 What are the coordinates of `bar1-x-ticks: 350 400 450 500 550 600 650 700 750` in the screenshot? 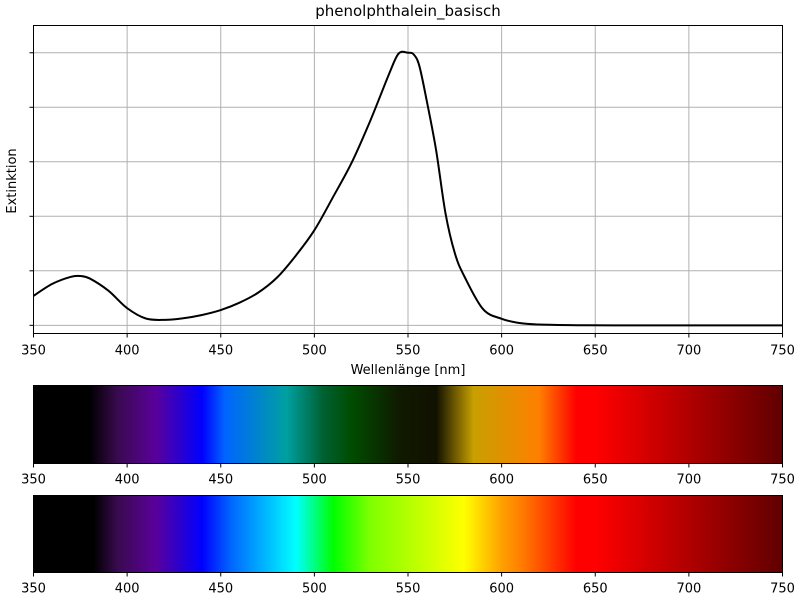 It's located at (408, 475).